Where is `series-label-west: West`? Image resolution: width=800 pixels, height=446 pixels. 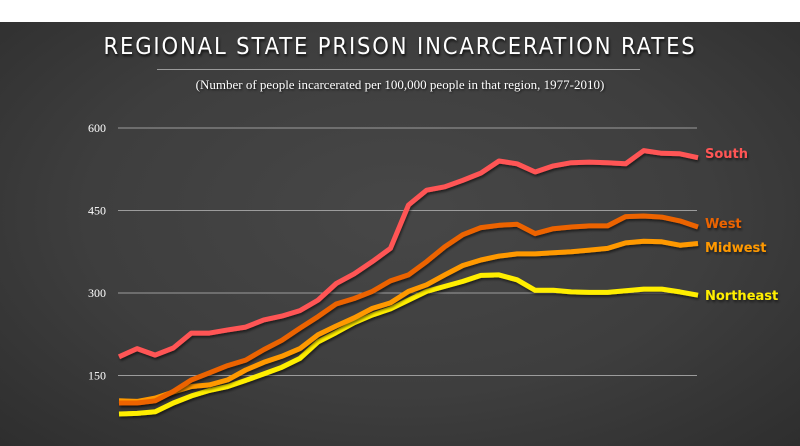 series-label-west: West is located at coordinates (723, 224).